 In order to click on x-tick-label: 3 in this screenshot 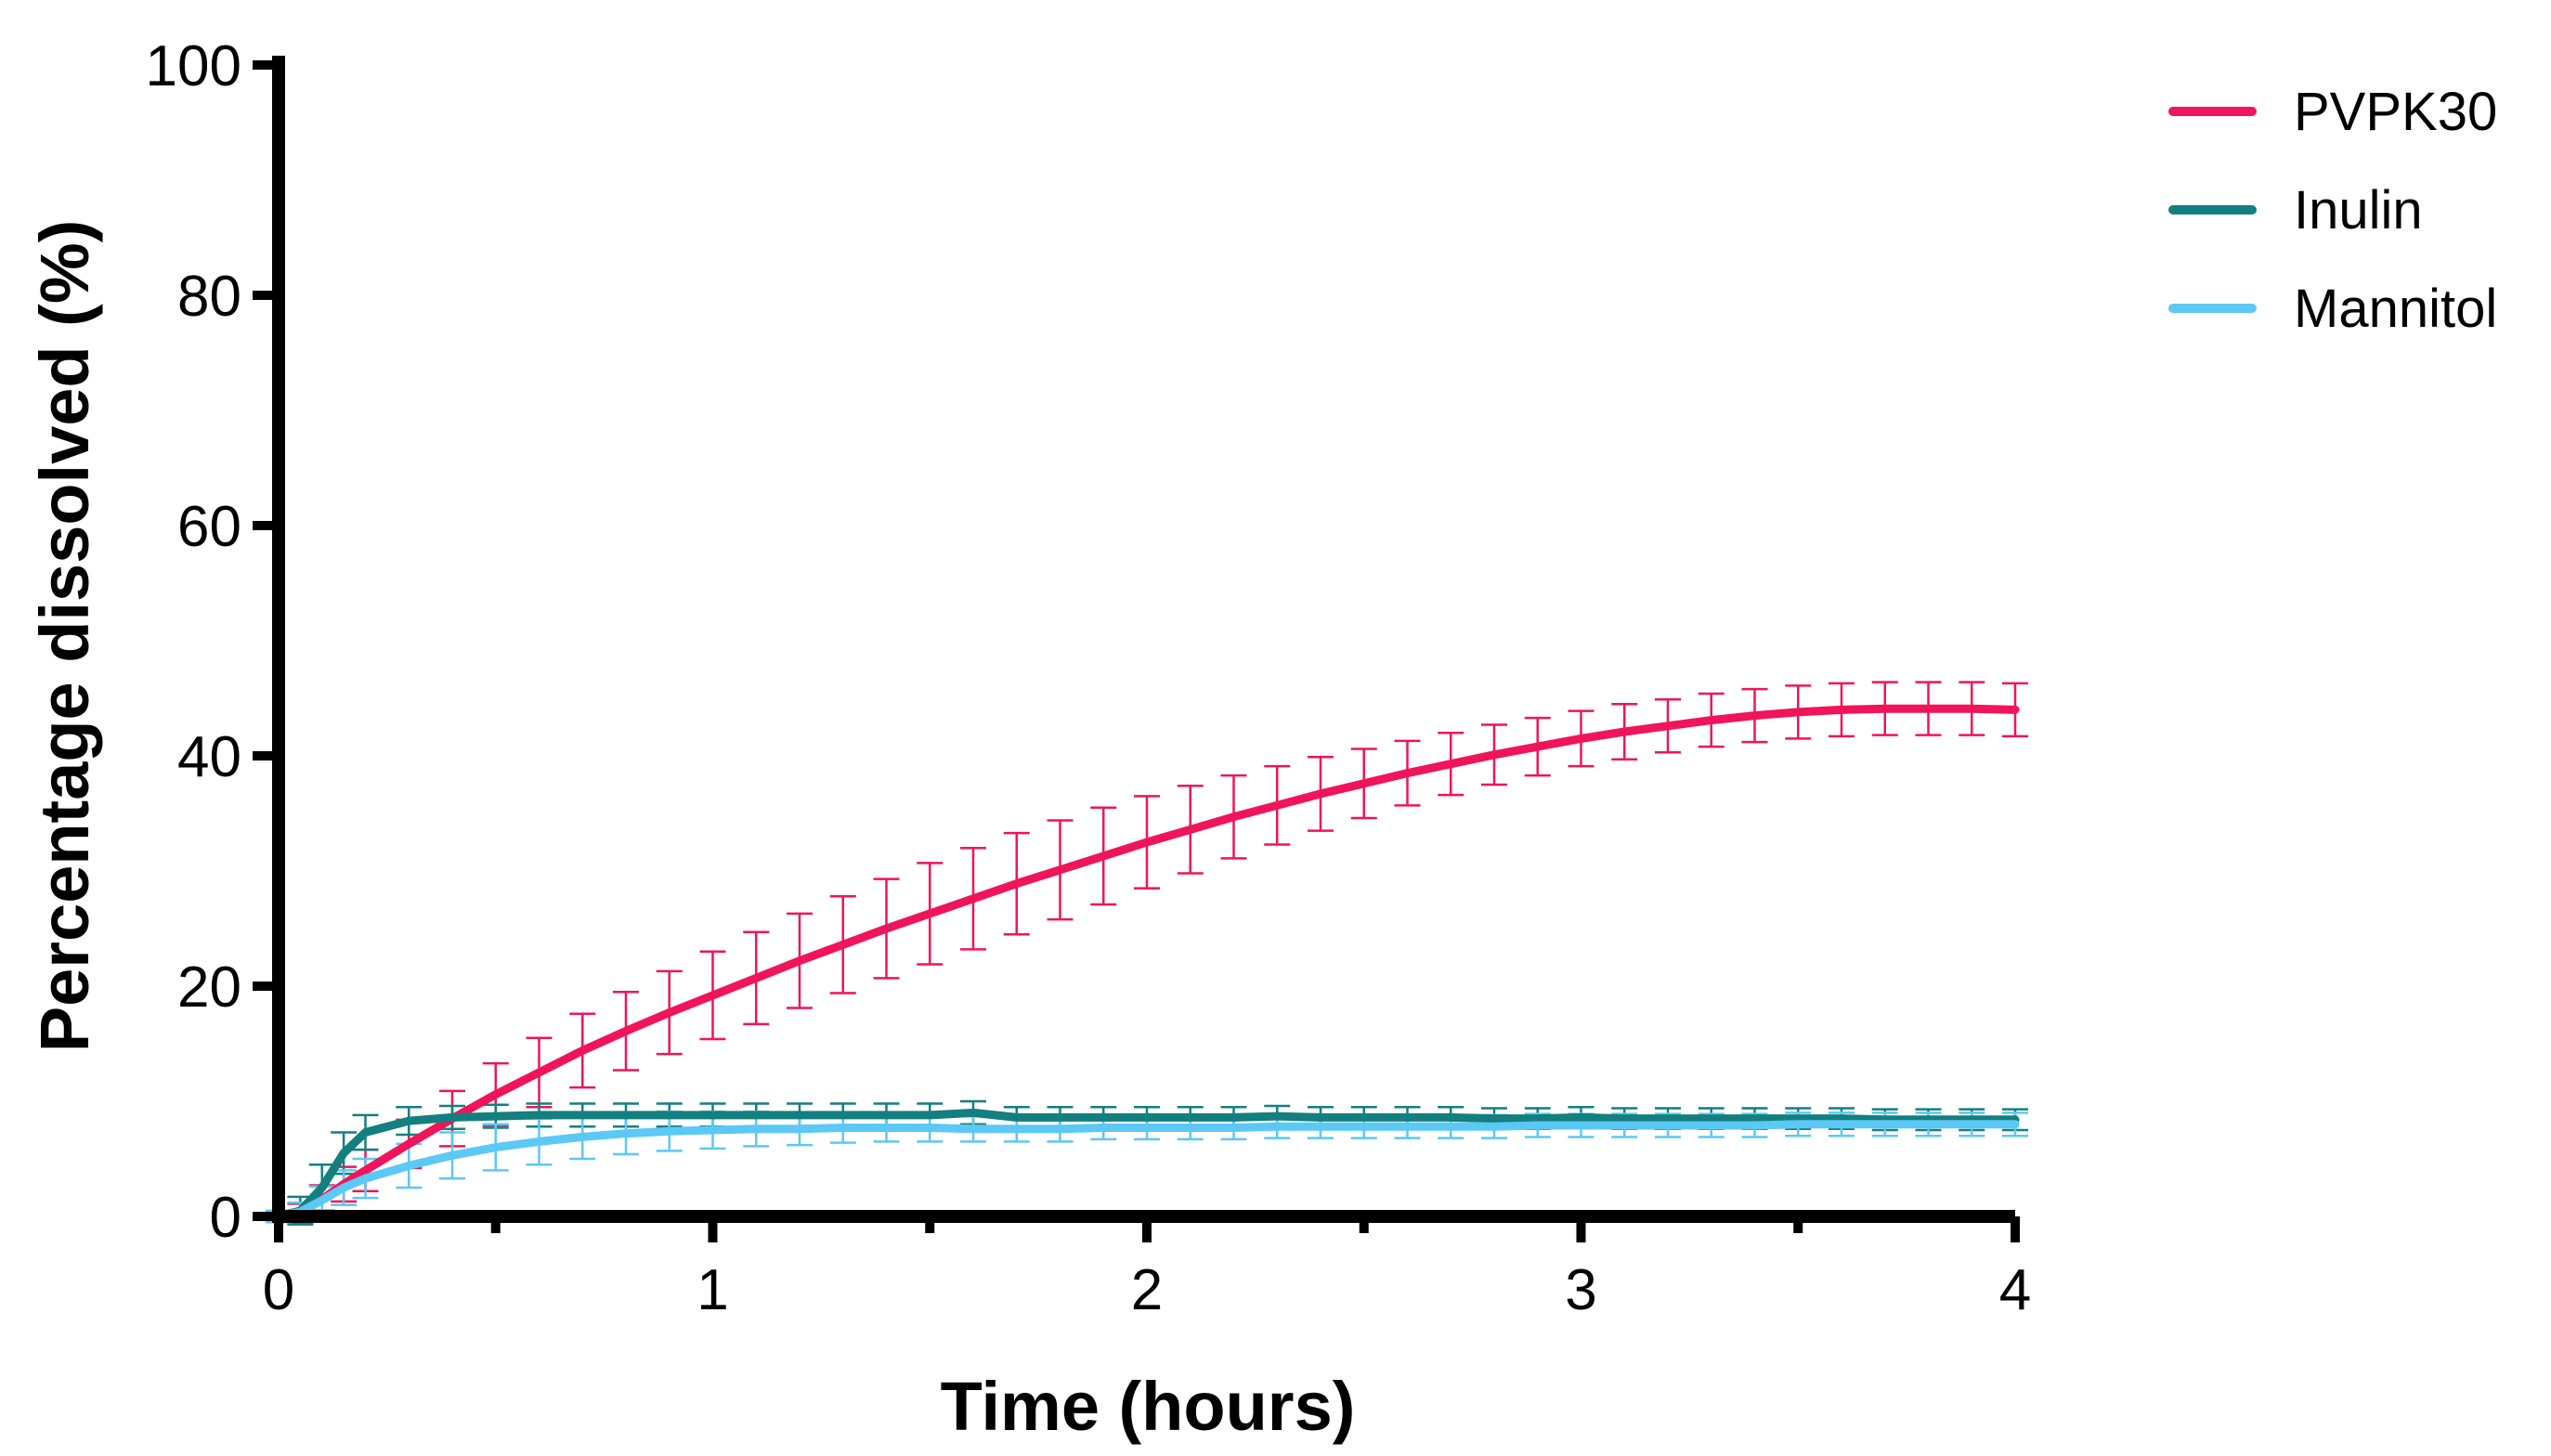, I will do `click(1580, 1290)`.